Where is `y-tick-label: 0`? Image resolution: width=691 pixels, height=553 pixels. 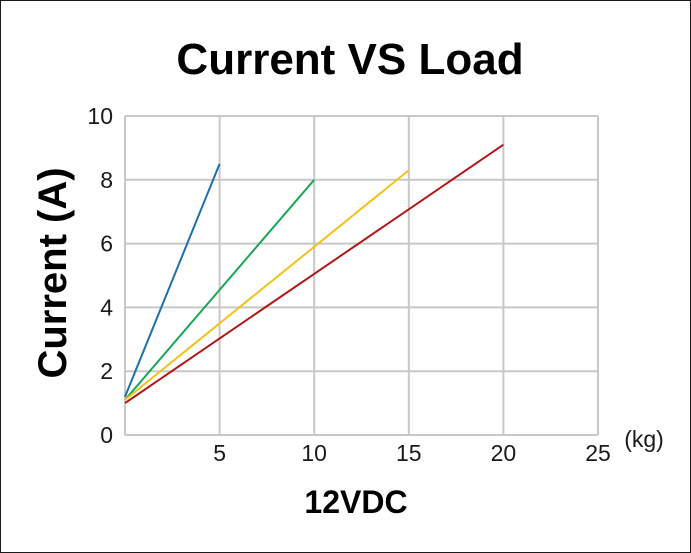
y-tick-label: 0 is located at coordinates (106, 435).